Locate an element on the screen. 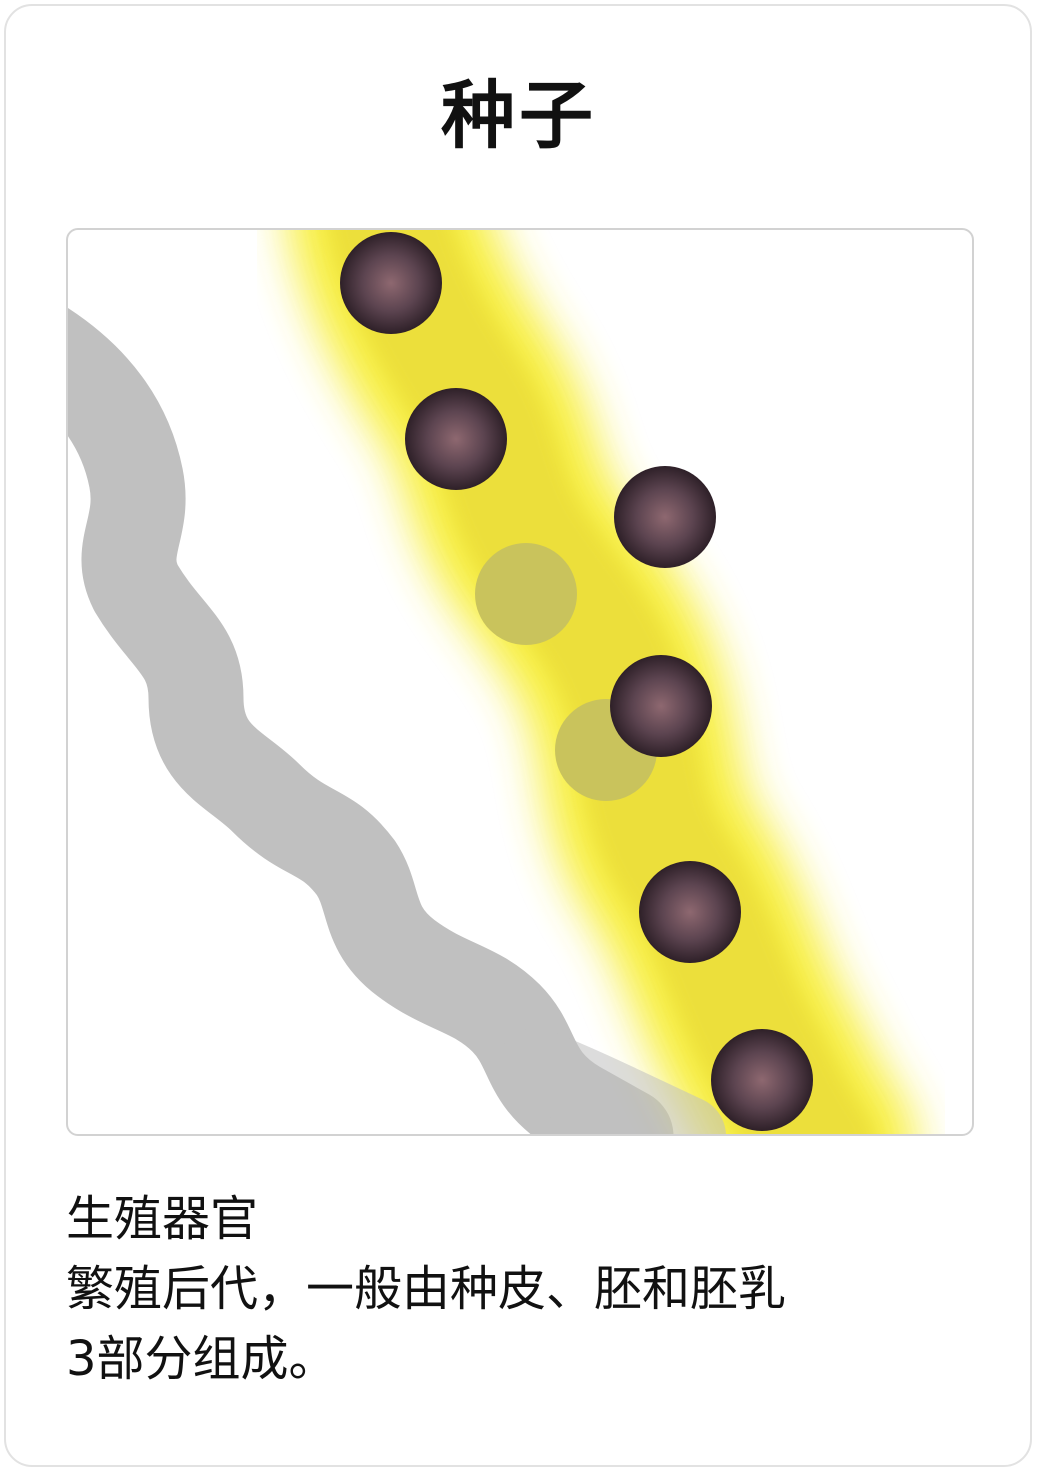 Image resolution: width=1038 pixels, height=1473 pixels. card-title: 种子 is located at coordinates (519, 116).